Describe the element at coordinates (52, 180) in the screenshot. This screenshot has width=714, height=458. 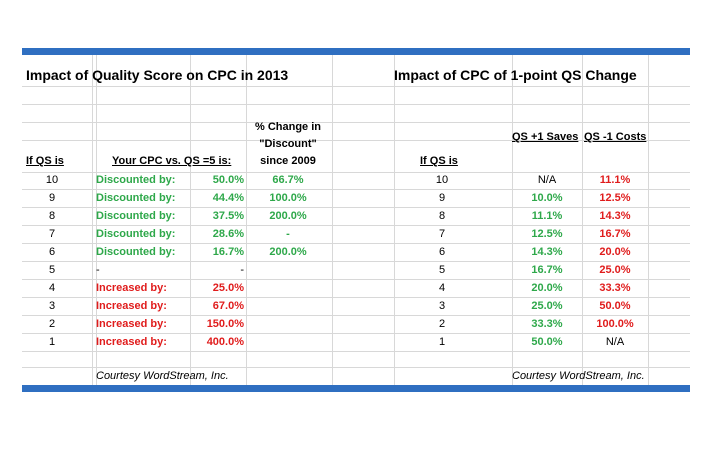
I see `left-row-qs: 10` at that location.